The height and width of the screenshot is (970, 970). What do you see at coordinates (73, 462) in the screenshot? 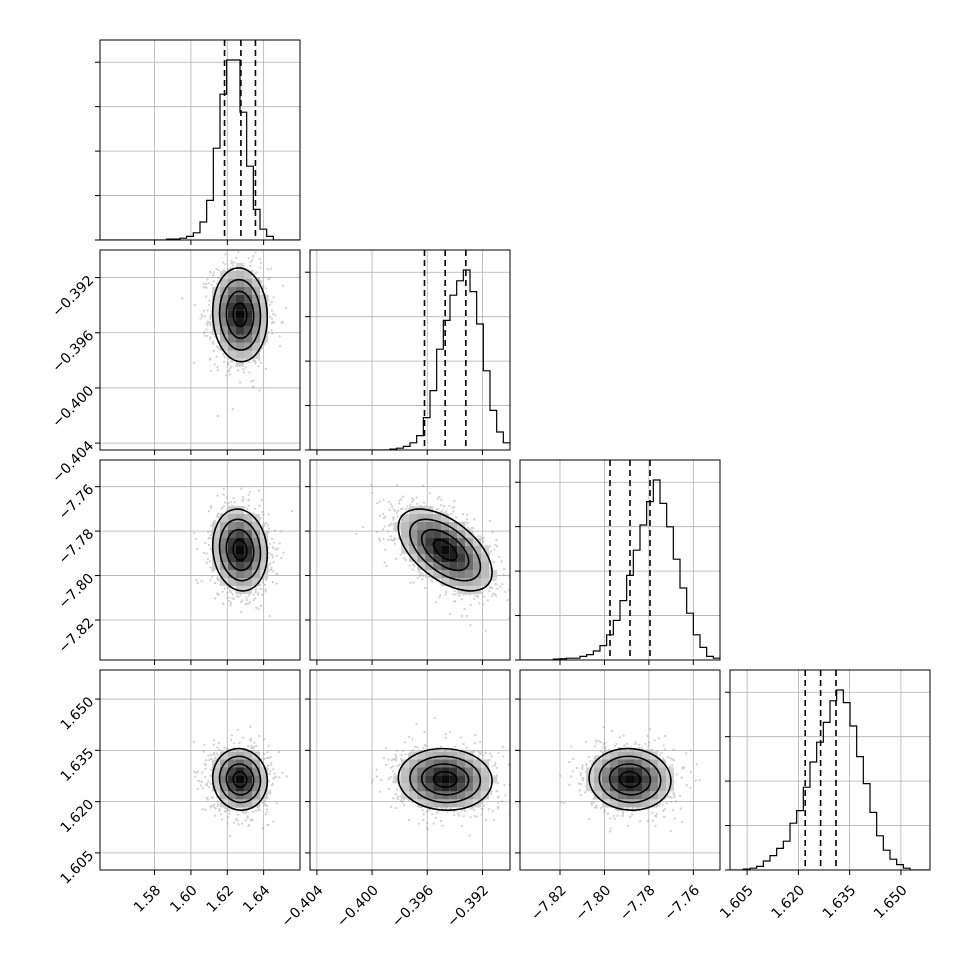
I see `y-tick-label: −0.404` at bounding box center [73, 462].